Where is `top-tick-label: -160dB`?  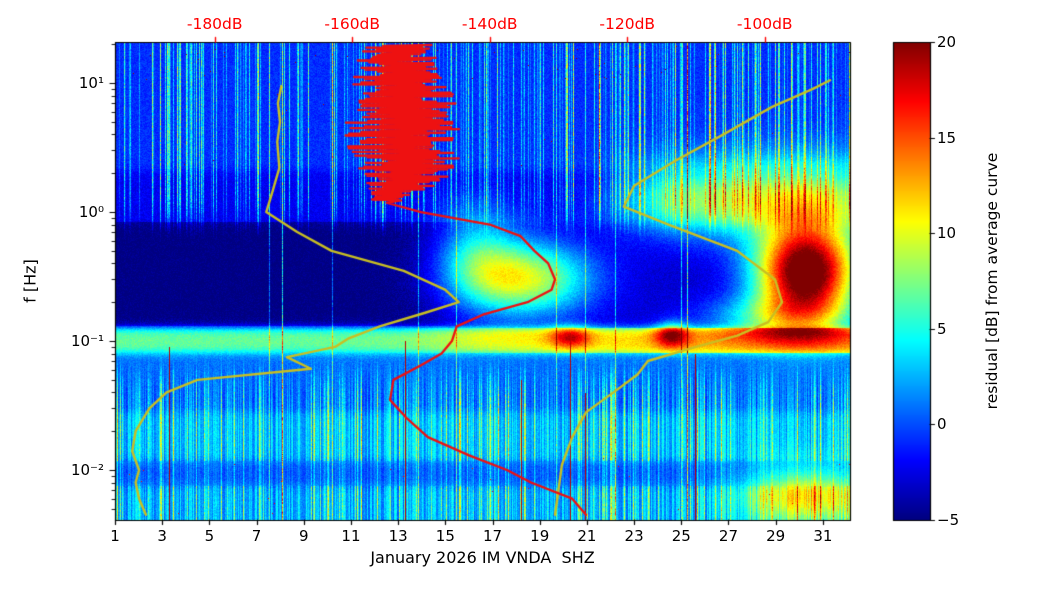
top-tick-label: -160dB is located at coordinates (352, 24).